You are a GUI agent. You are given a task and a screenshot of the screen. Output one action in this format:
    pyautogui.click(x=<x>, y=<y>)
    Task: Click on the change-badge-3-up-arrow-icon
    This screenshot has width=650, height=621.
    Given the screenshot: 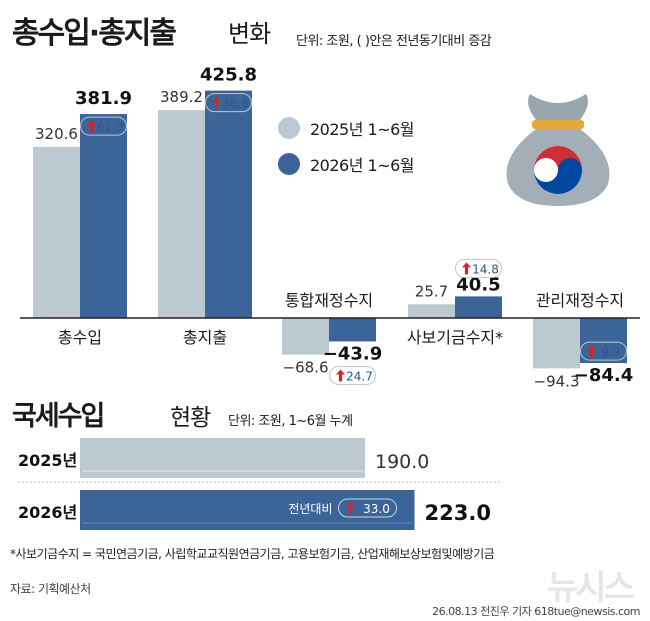 What is the action you would take?
    pyautogui.click(x=466, y=268)
    